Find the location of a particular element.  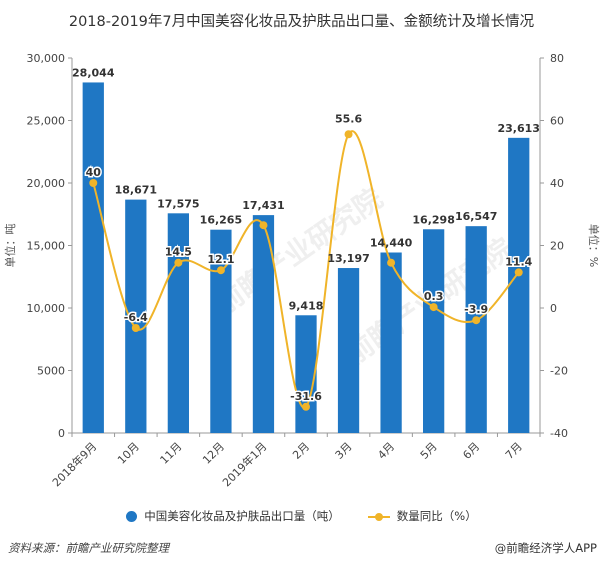

legend-bar-label: 中国美容化妆品及护肤品出口量（吨） is located at coordinates (242, 516).